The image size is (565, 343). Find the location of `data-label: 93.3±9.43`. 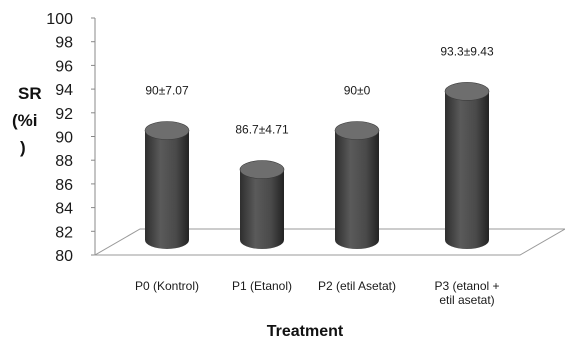

data-label: 93.3±9.43 is located at coordinates (467, 51).